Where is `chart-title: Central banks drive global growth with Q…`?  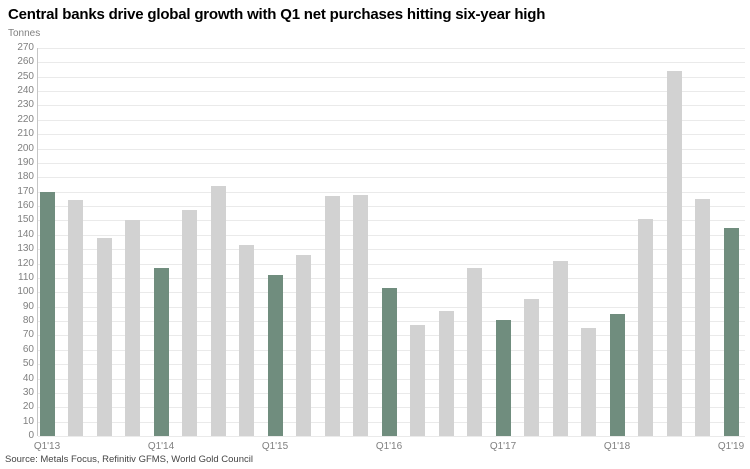 chart-title: Central banks drive global growth with Q… is located at coordinates (277, 14).